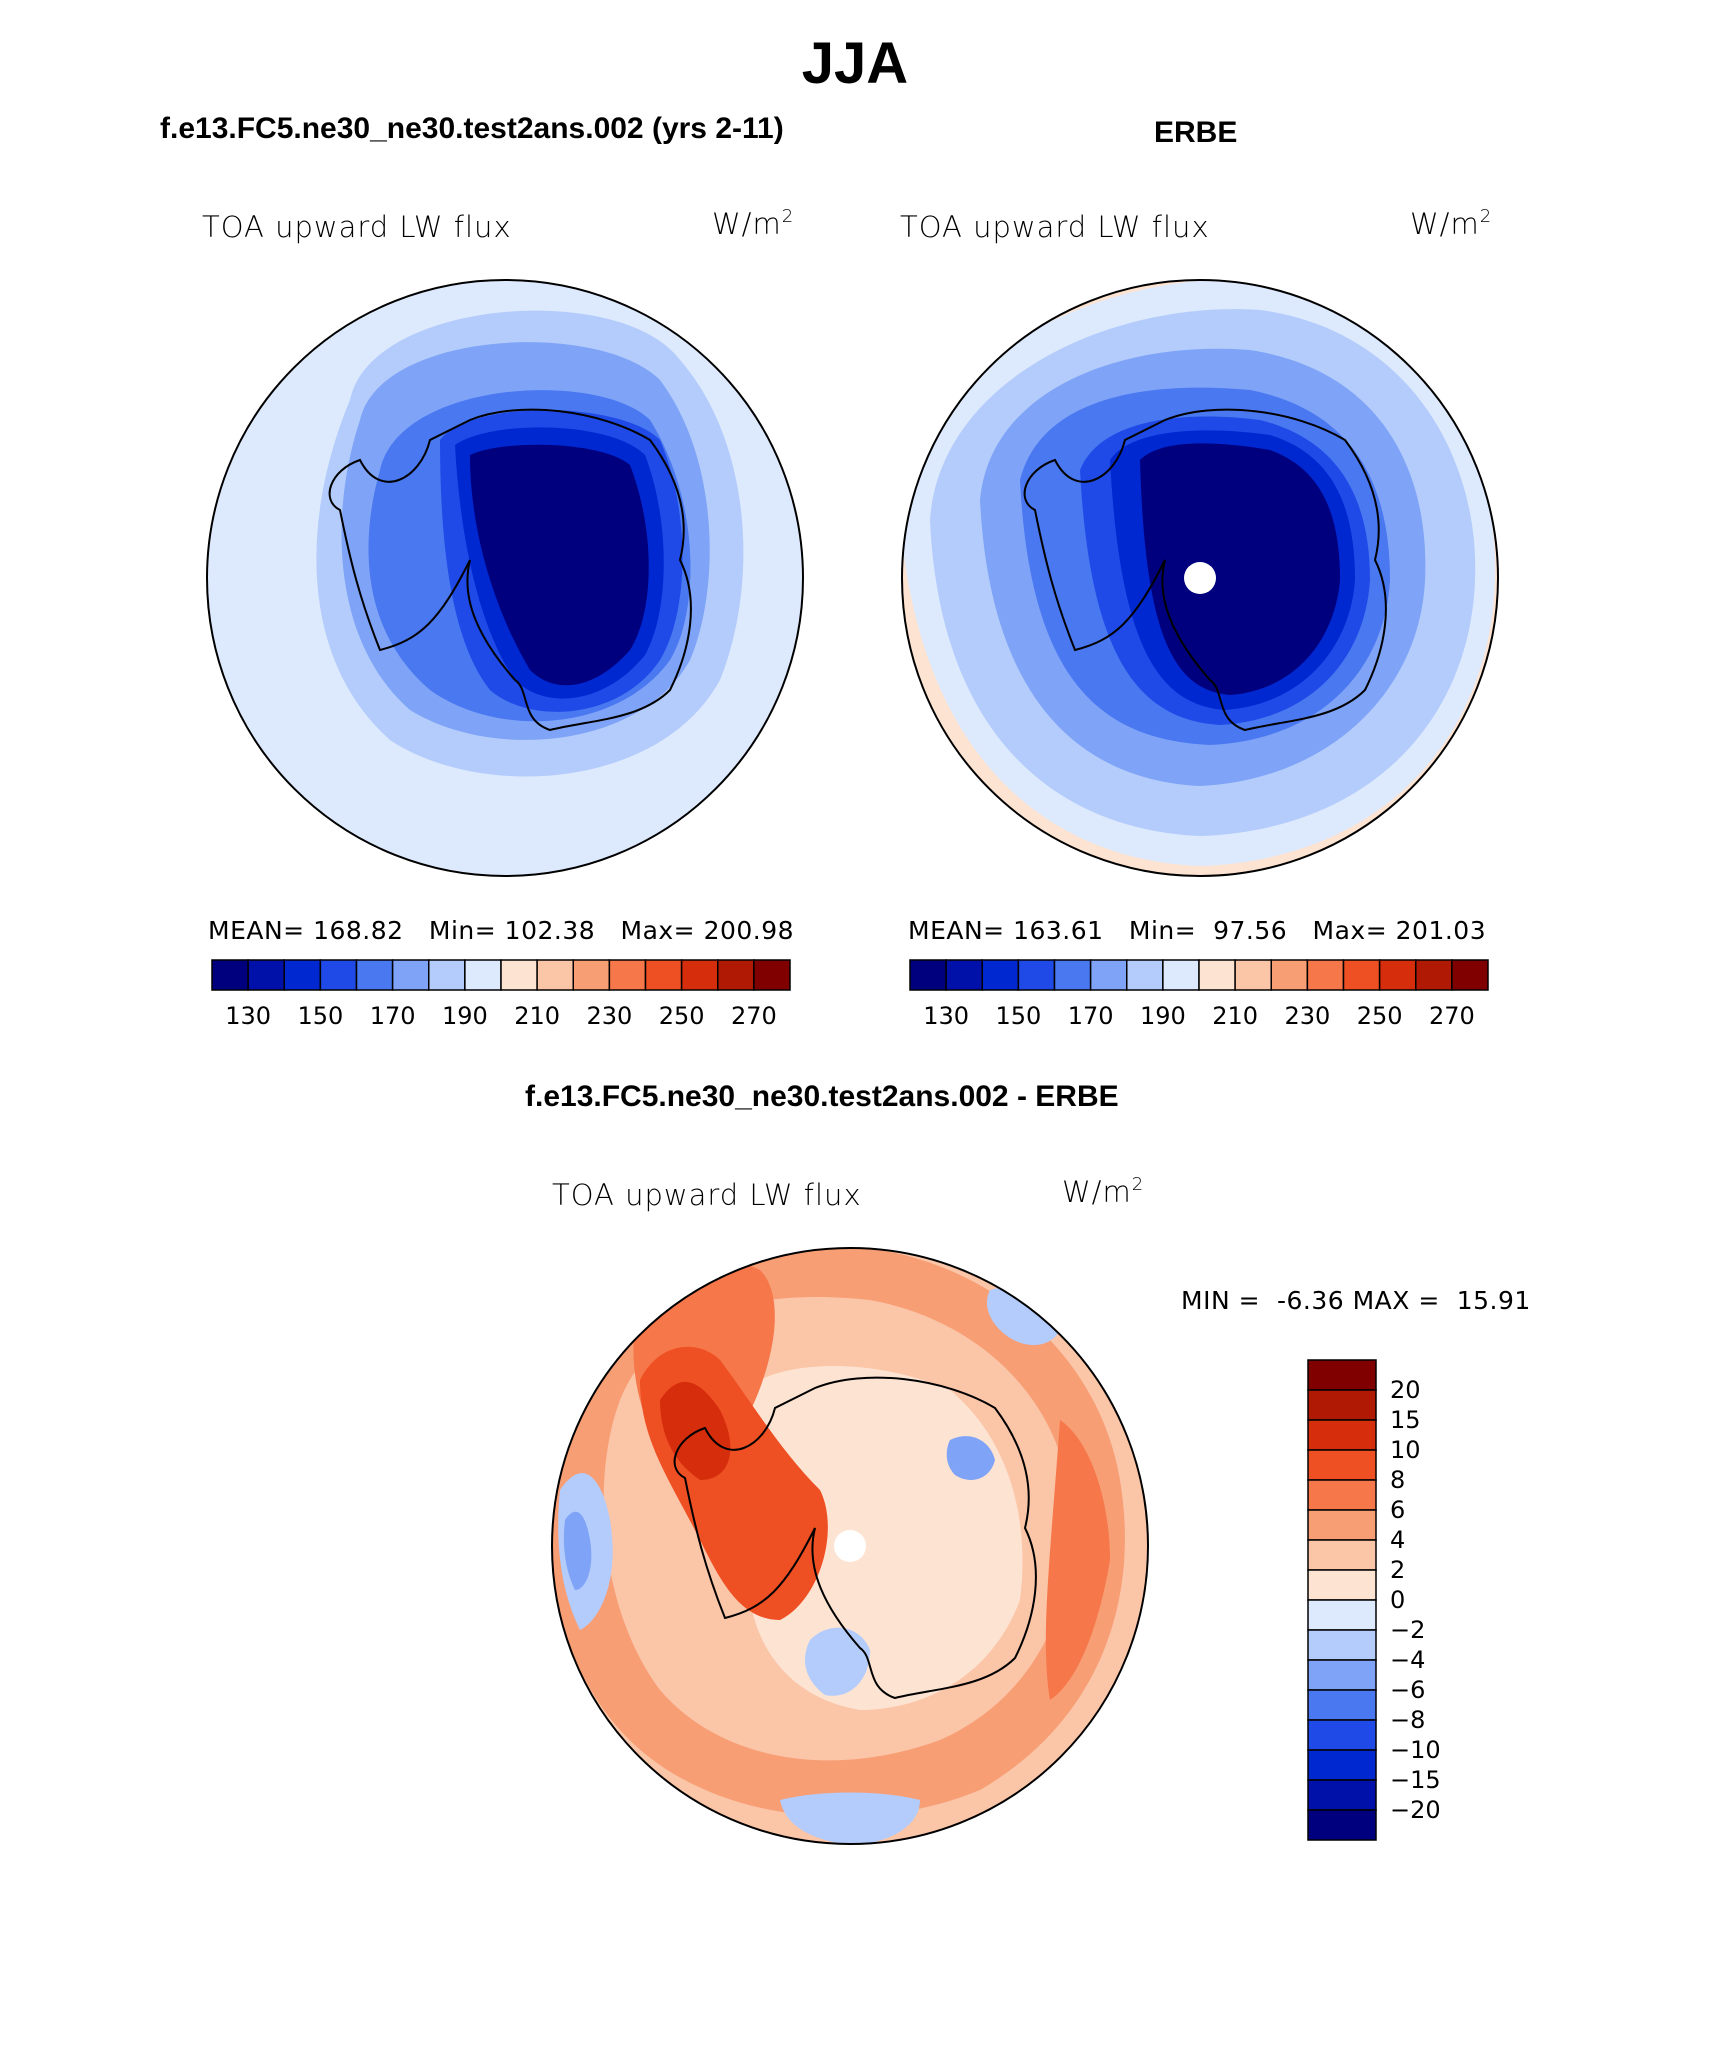 This screenshot has width=1710, height=2061. Describe the element at coordinates (822, 1096) in the screenshot. I see `panel-title-diff: f.e13.FC5.ne30_ne30.test2ans.002 - ERBE` at that location.